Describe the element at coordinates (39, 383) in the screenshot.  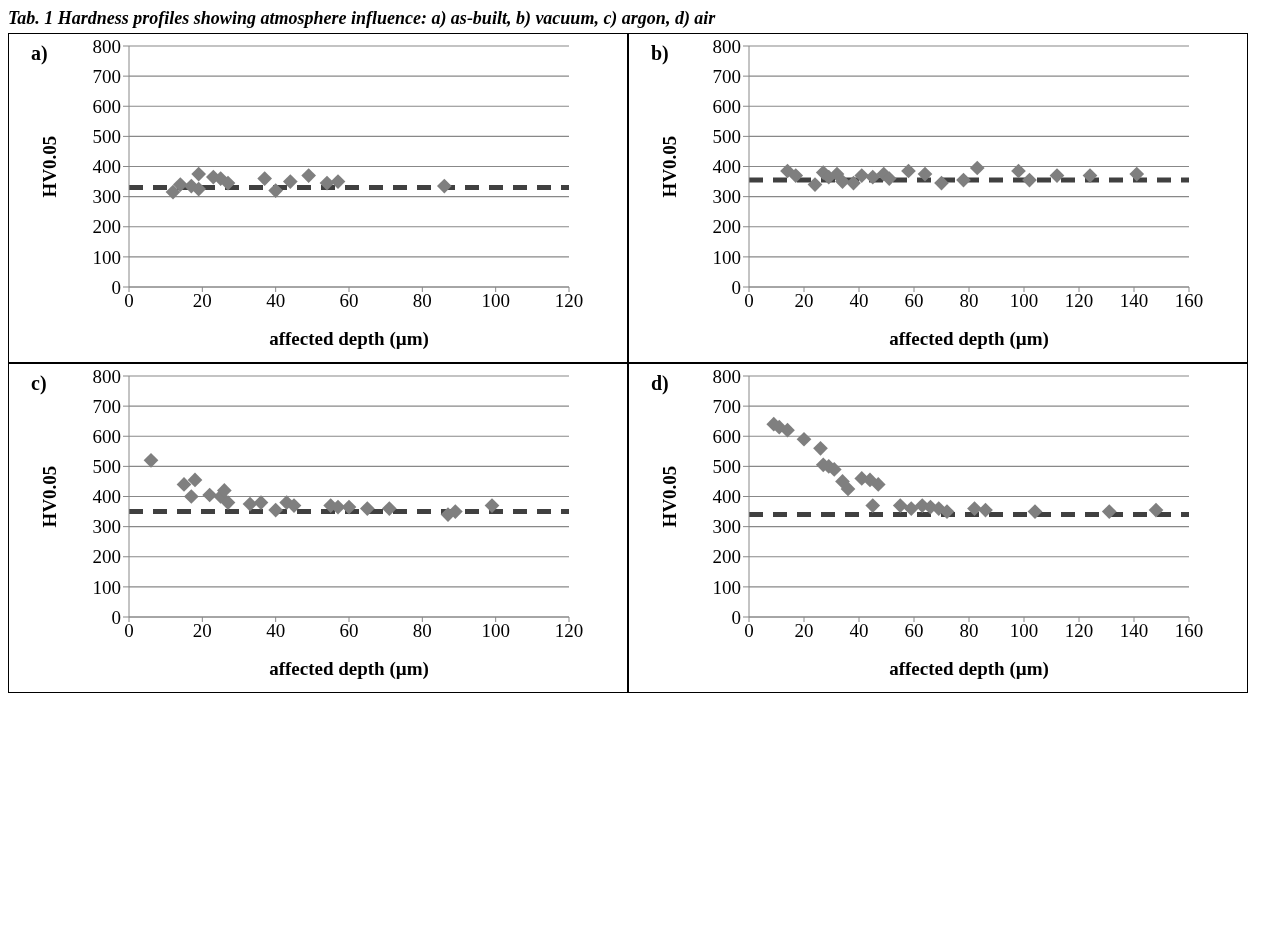
I see `chart-title: c)` at that location.